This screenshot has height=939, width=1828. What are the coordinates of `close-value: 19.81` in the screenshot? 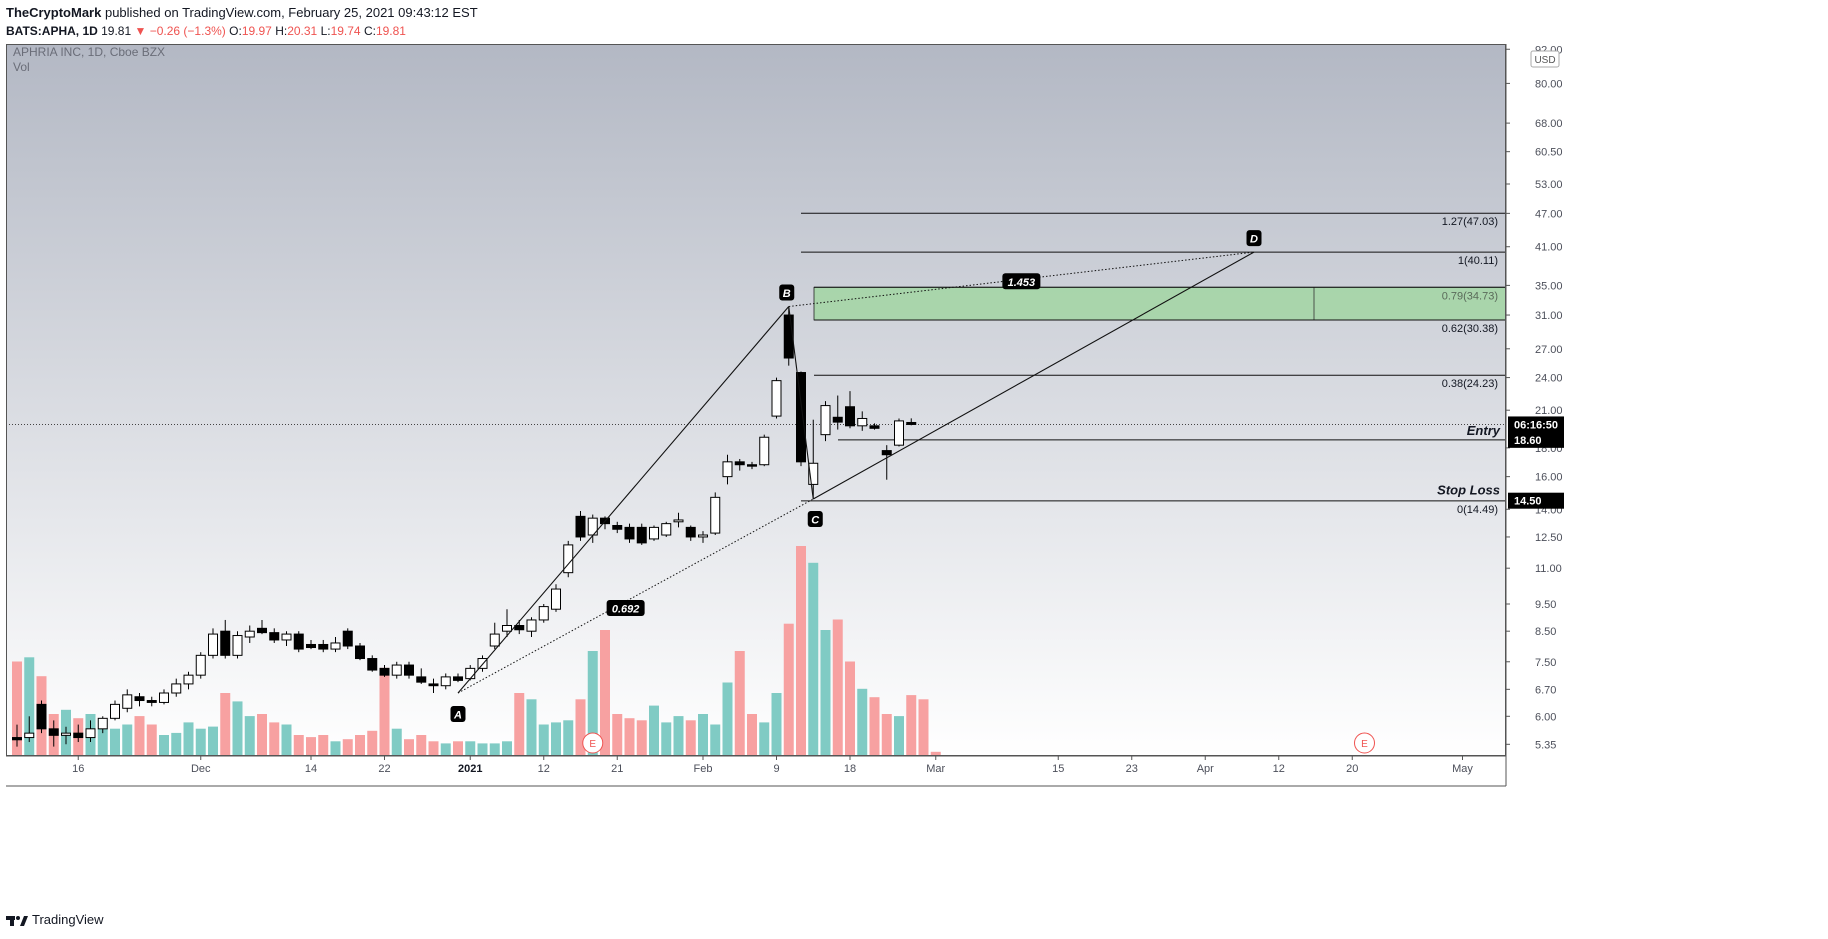 It's located at (390, 31).